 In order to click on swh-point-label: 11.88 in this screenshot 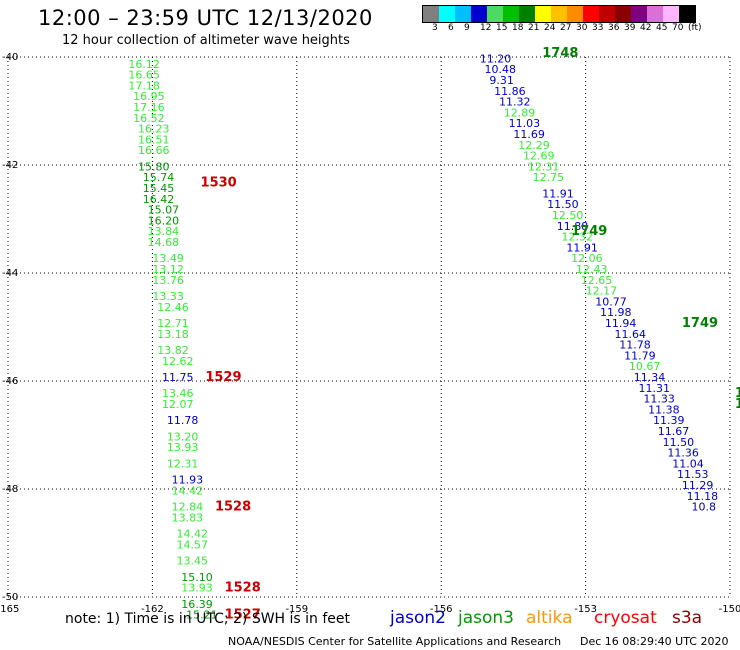, I will do `click(573, 226)`.